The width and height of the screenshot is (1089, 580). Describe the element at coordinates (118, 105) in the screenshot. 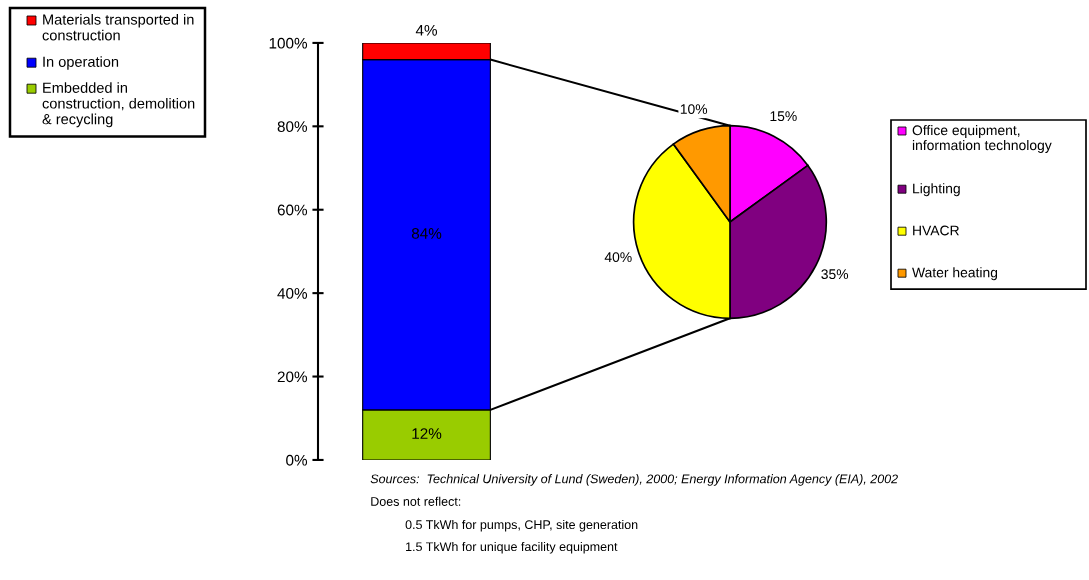

I see `legend-label: Embedded in construction, demolition & recycling` at that location.